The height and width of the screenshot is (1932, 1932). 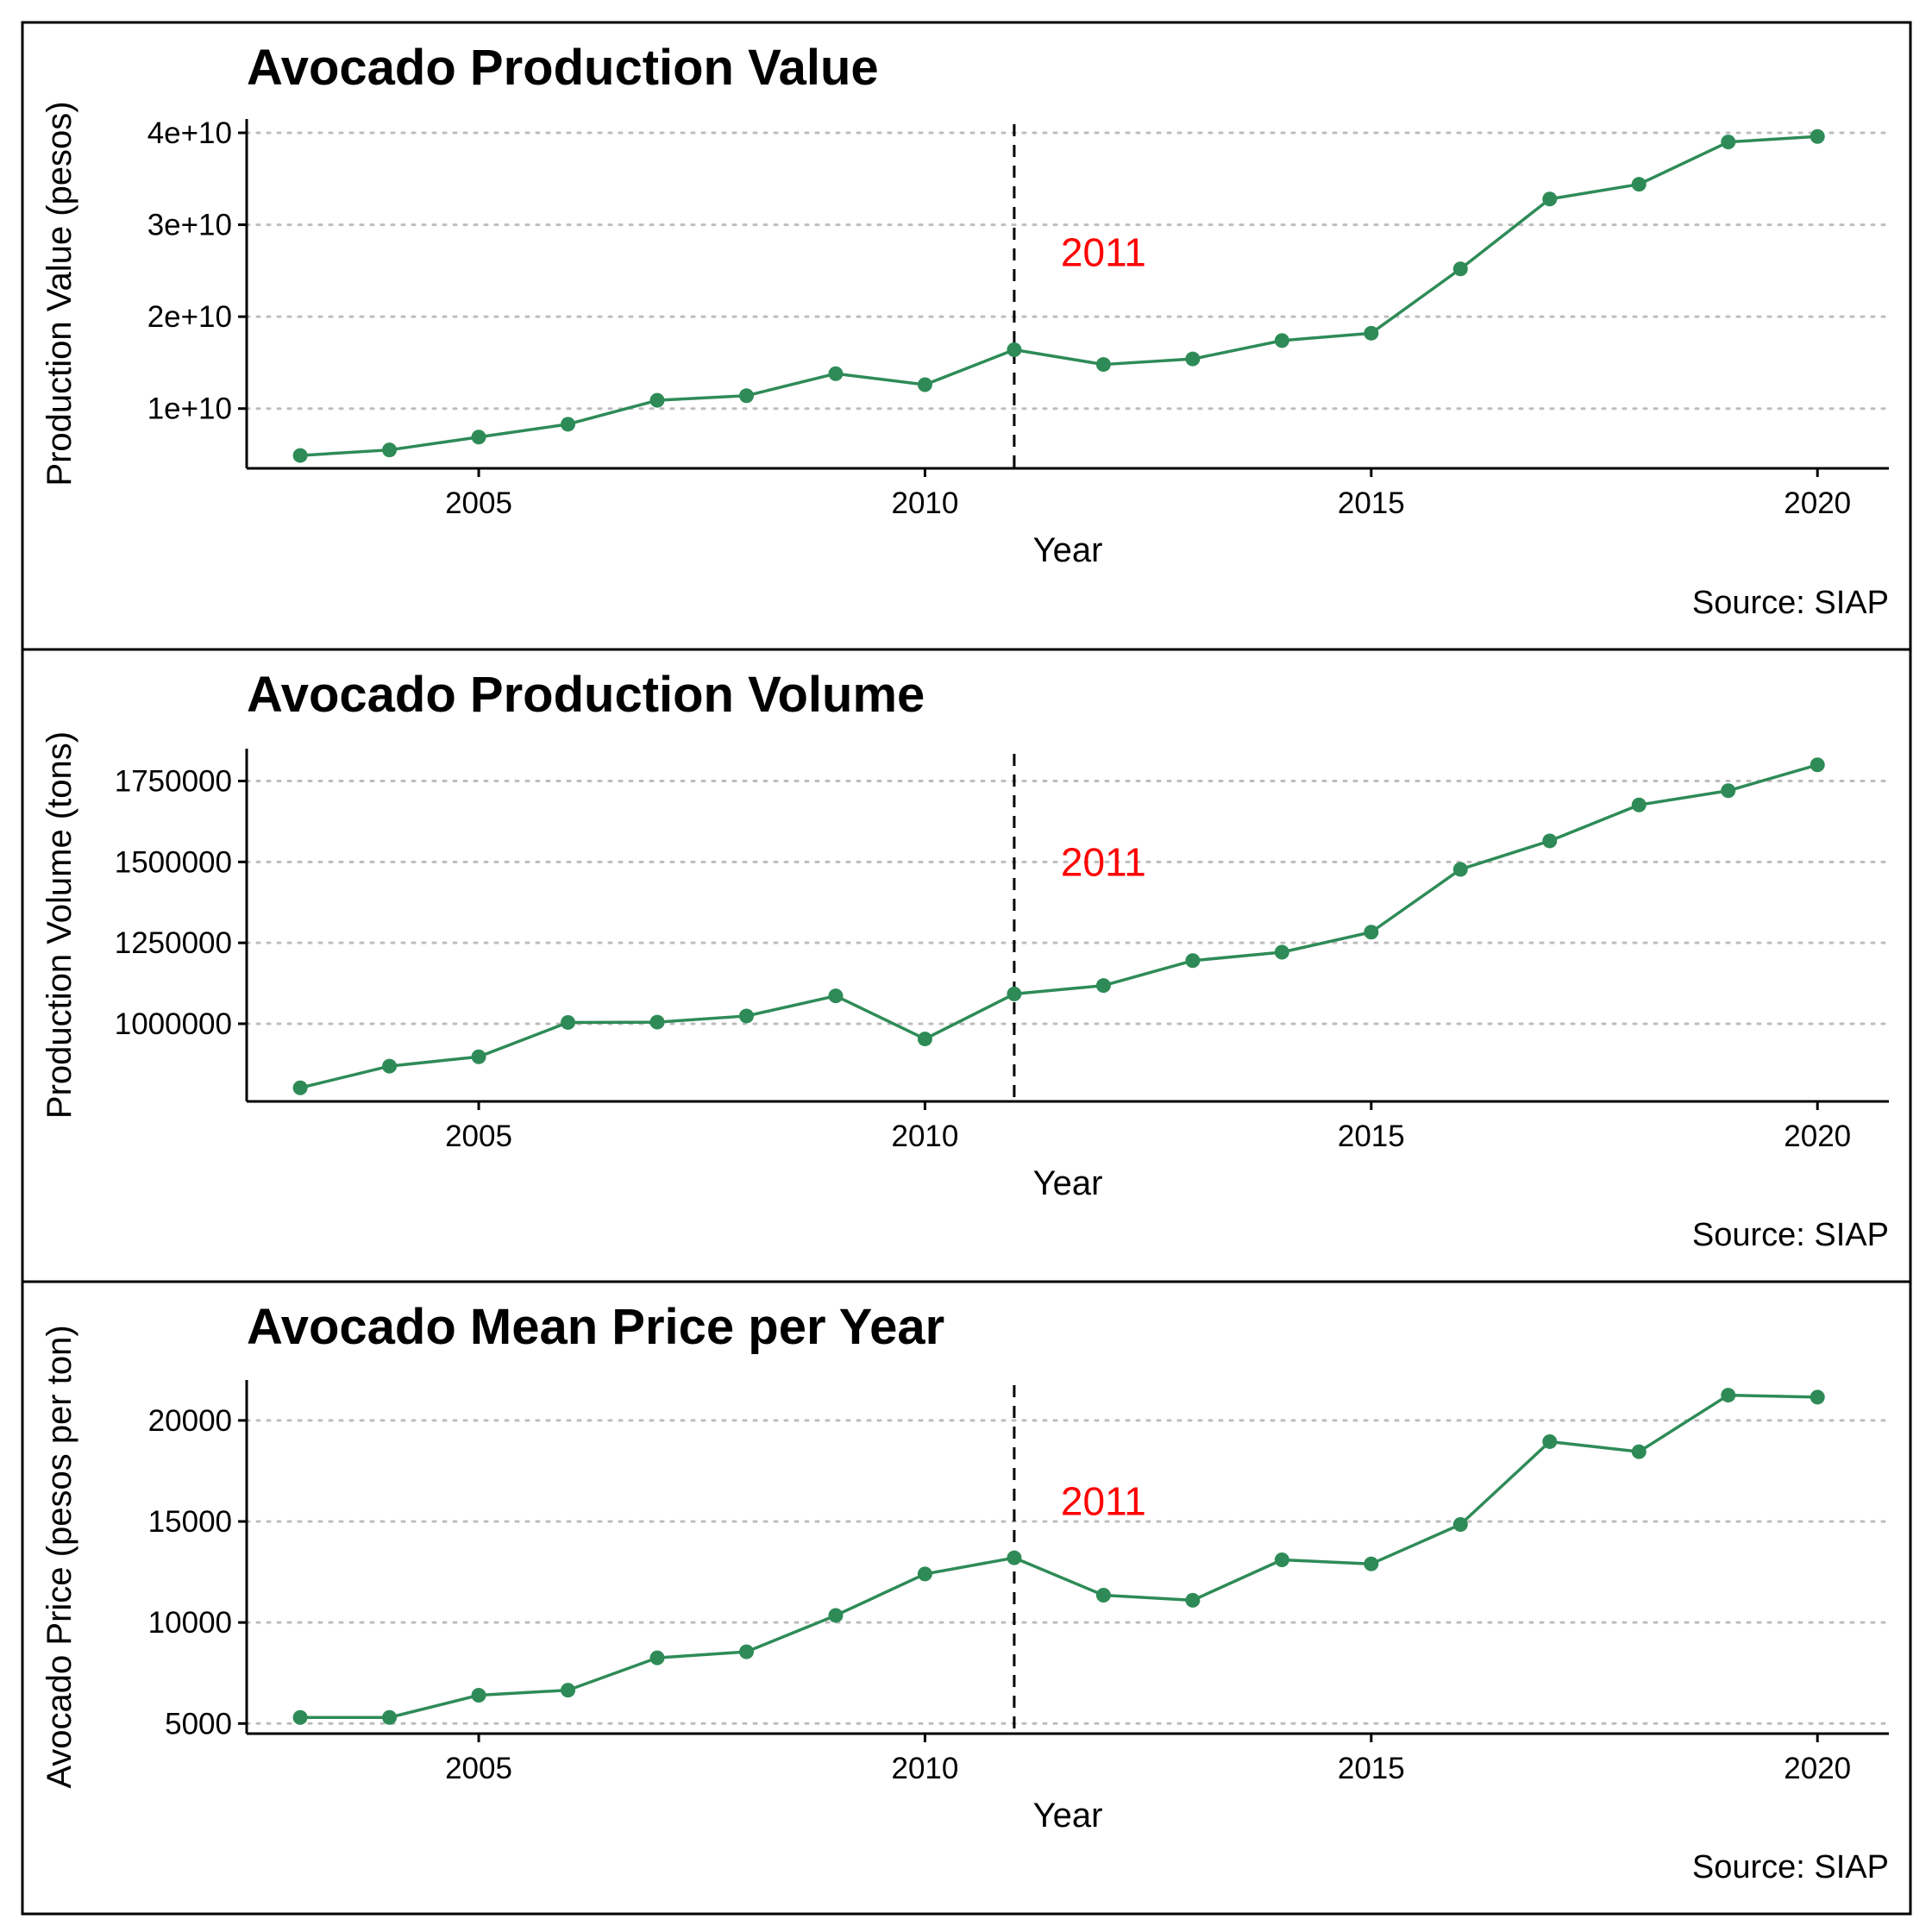 I want to click on y-axis-title: Production Volume (tons), so click(x=60, y=925).